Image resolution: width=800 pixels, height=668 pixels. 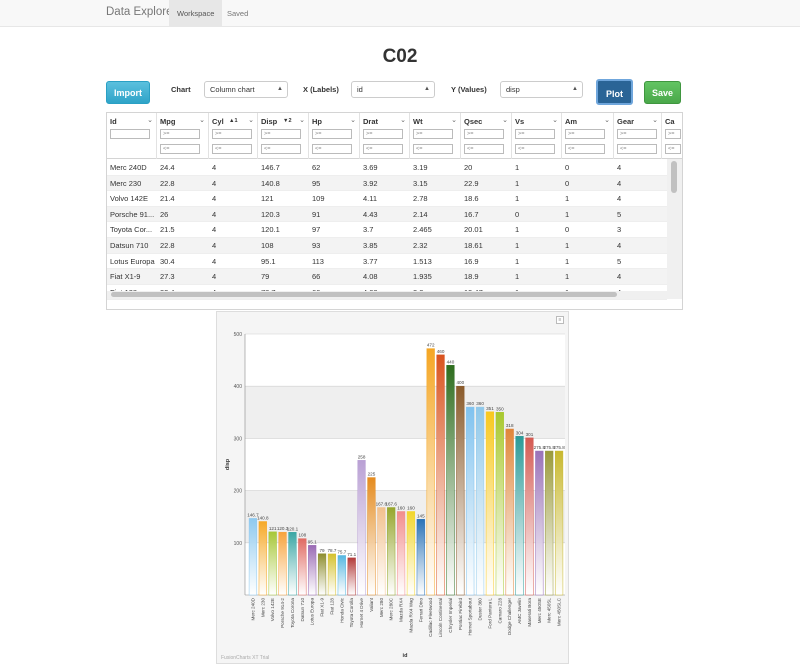 I want to click on x-column-select: id ▲, so click(x=393, y=89).